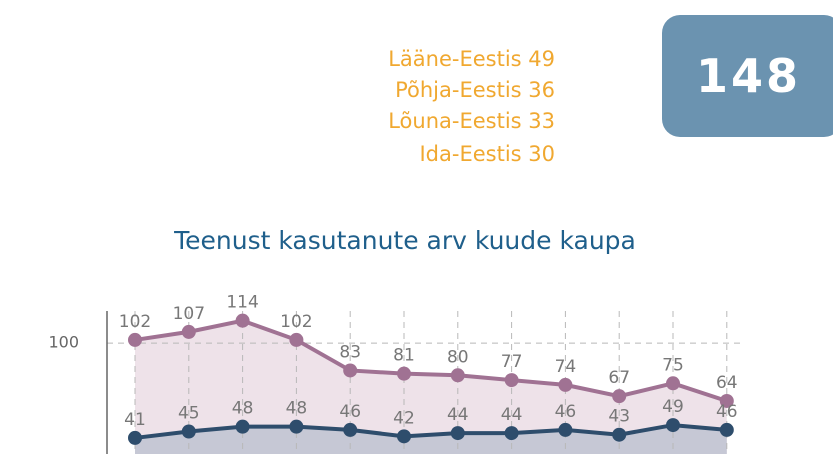 Image resolution: width=833 pixels, height=454 pixels. I want to click on region-count: Lõuna-Eestis 33, so click(471, 121).